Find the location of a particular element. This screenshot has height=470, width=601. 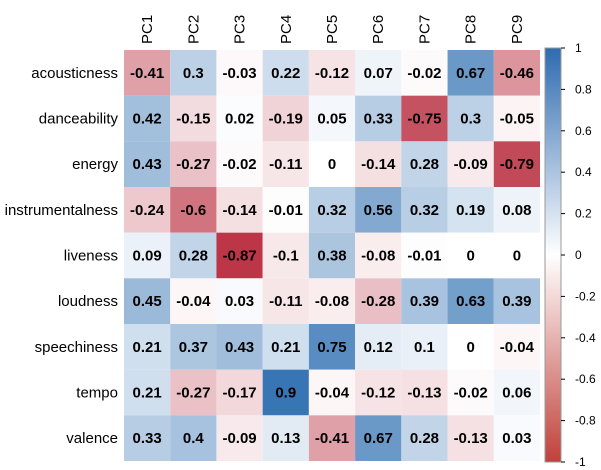

cell-value-acousticness-pc4: 0.22 is located at coordinates (285, 73).